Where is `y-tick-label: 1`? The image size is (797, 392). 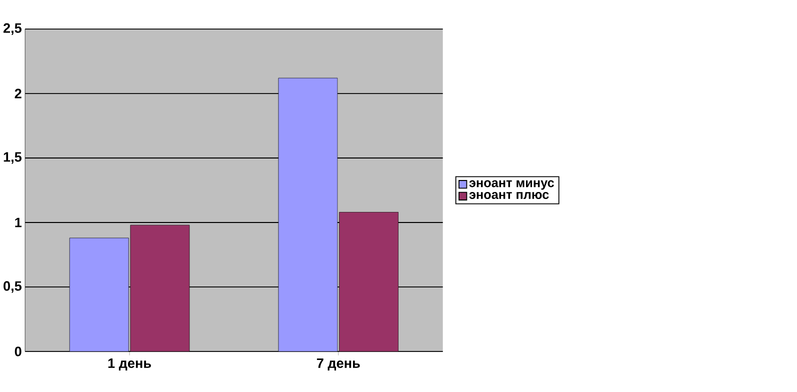 y-tick-label: 1 is located at coordinates (18, 223).